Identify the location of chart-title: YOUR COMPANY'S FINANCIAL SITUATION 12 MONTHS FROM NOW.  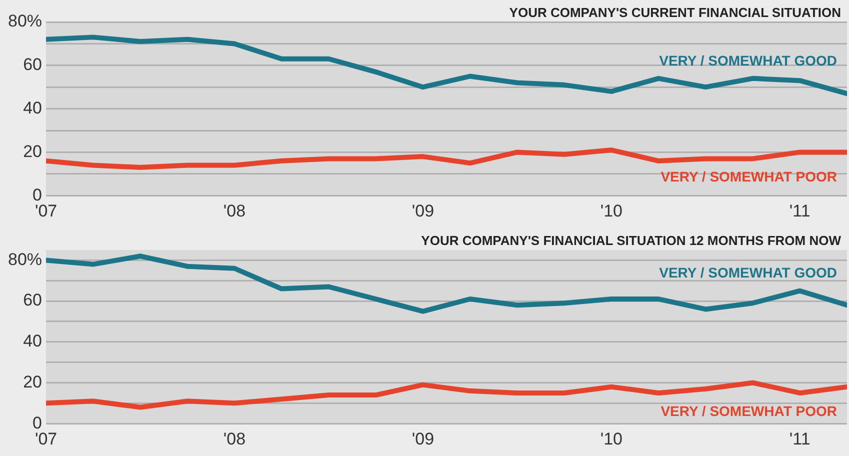
(631, 240).